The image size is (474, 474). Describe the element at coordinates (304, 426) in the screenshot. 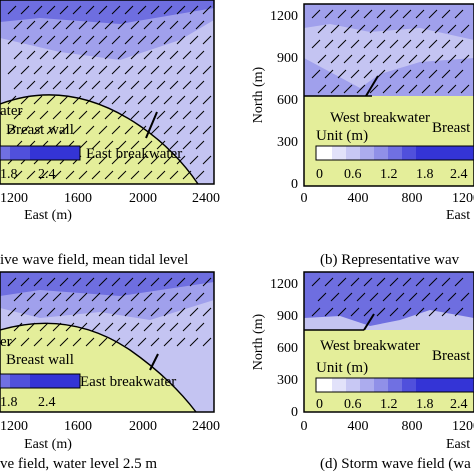

I see `x-tick: 0` at that location.